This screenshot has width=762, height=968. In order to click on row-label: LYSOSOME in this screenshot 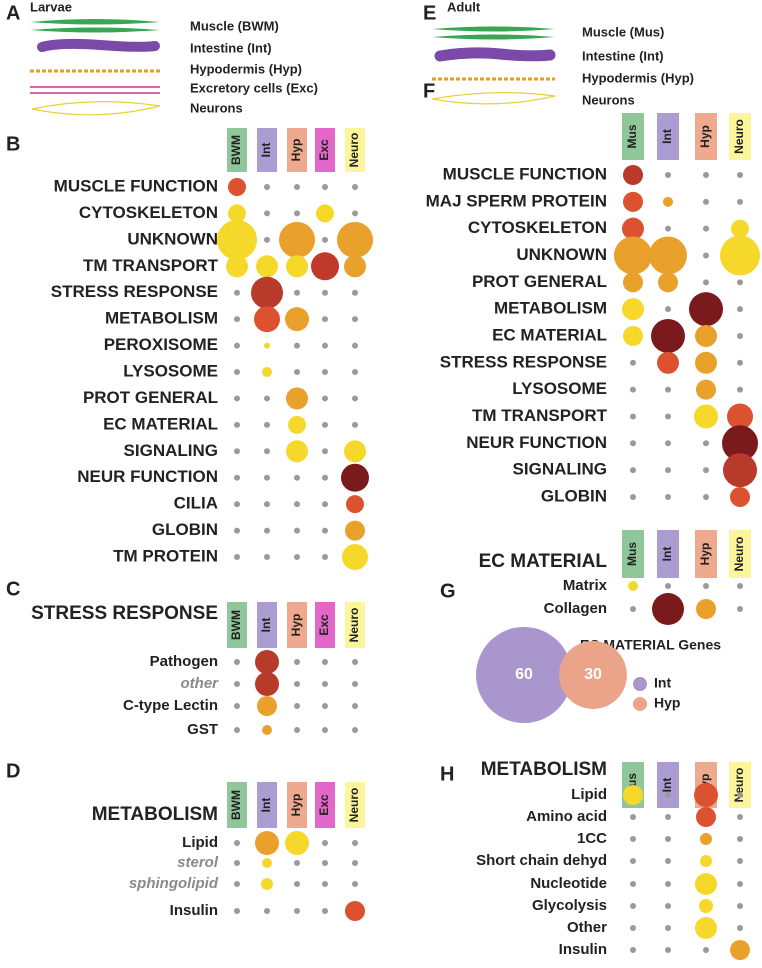, I will do `click(559, 388)`.